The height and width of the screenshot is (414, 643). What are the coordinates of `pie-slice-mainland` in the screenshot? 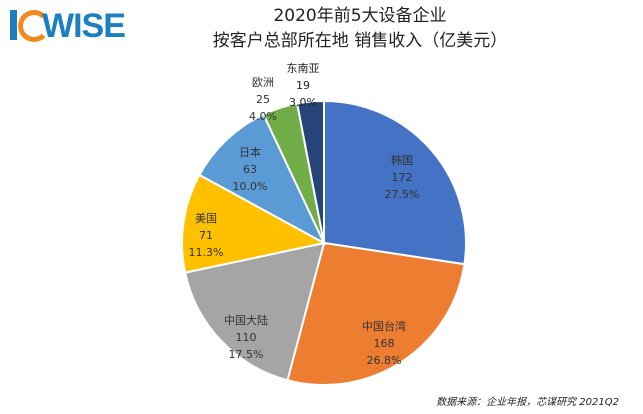 It's located at (254, 311).